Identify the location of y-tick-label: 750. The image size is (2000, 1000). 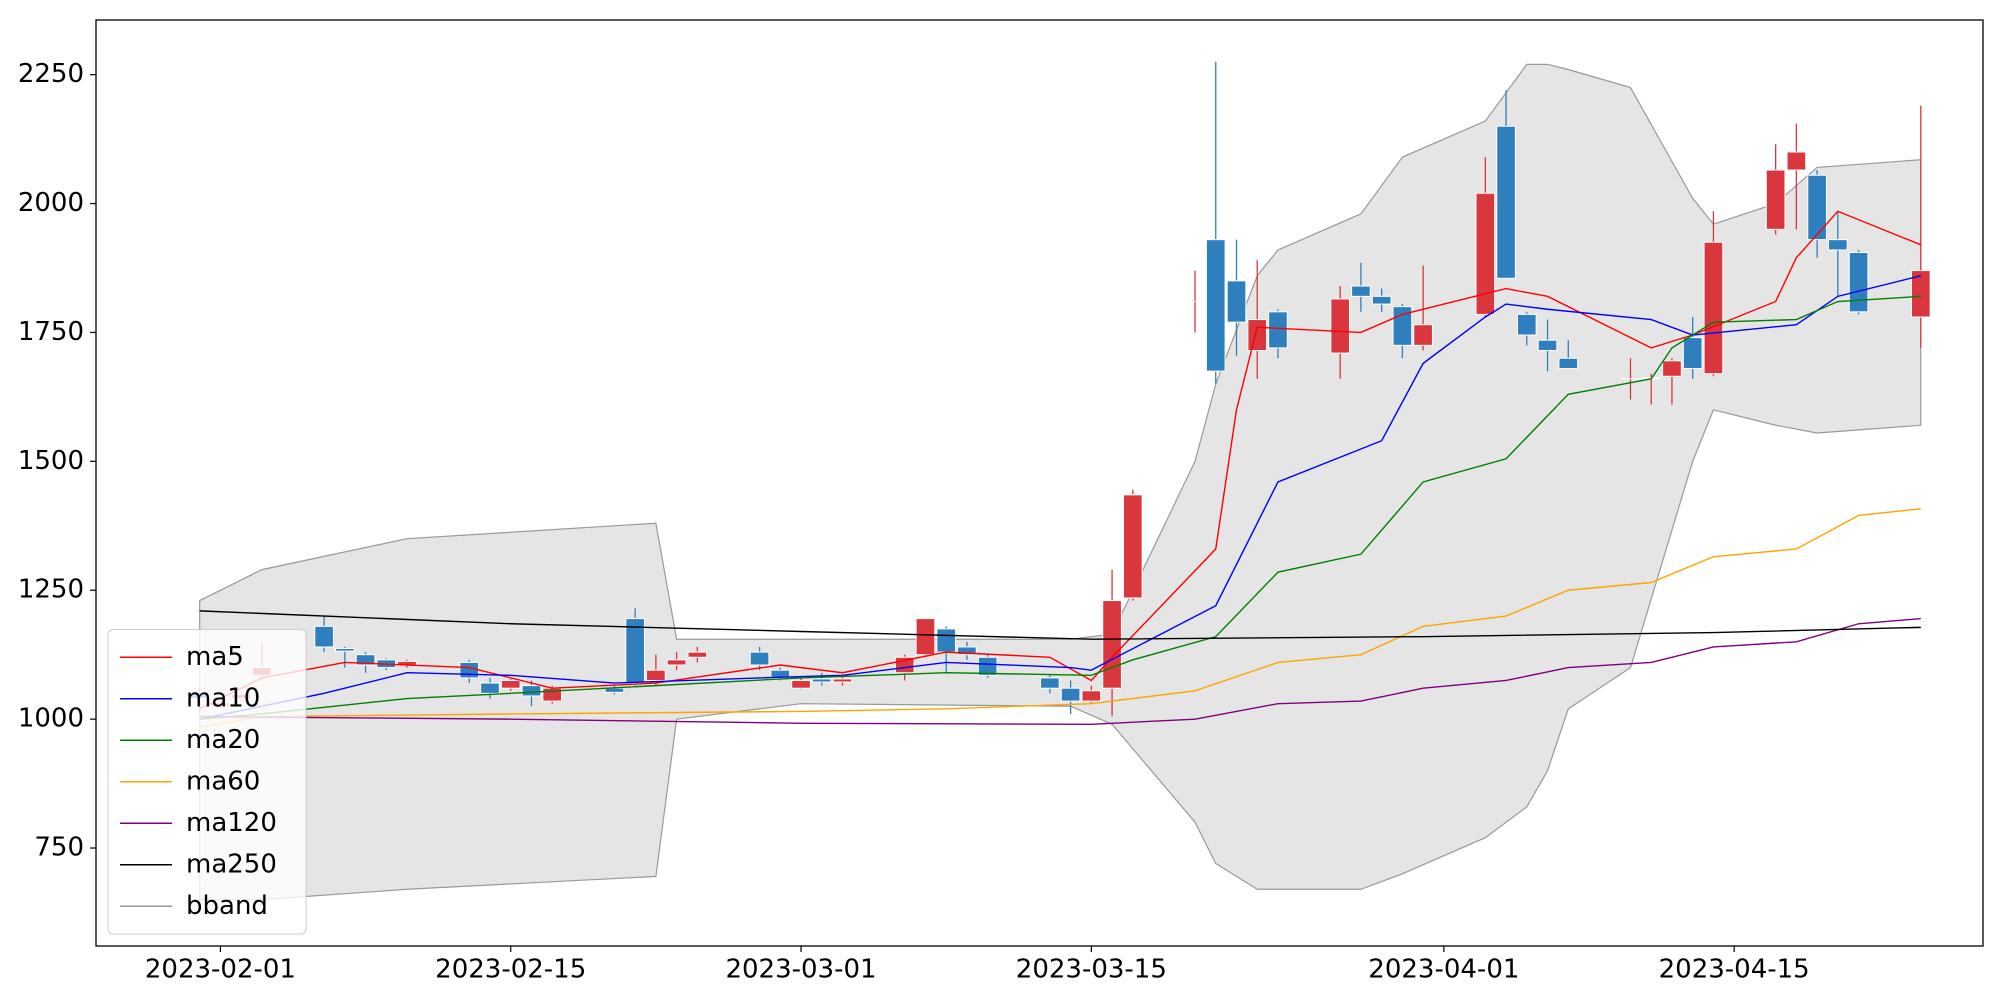
(59, 848).